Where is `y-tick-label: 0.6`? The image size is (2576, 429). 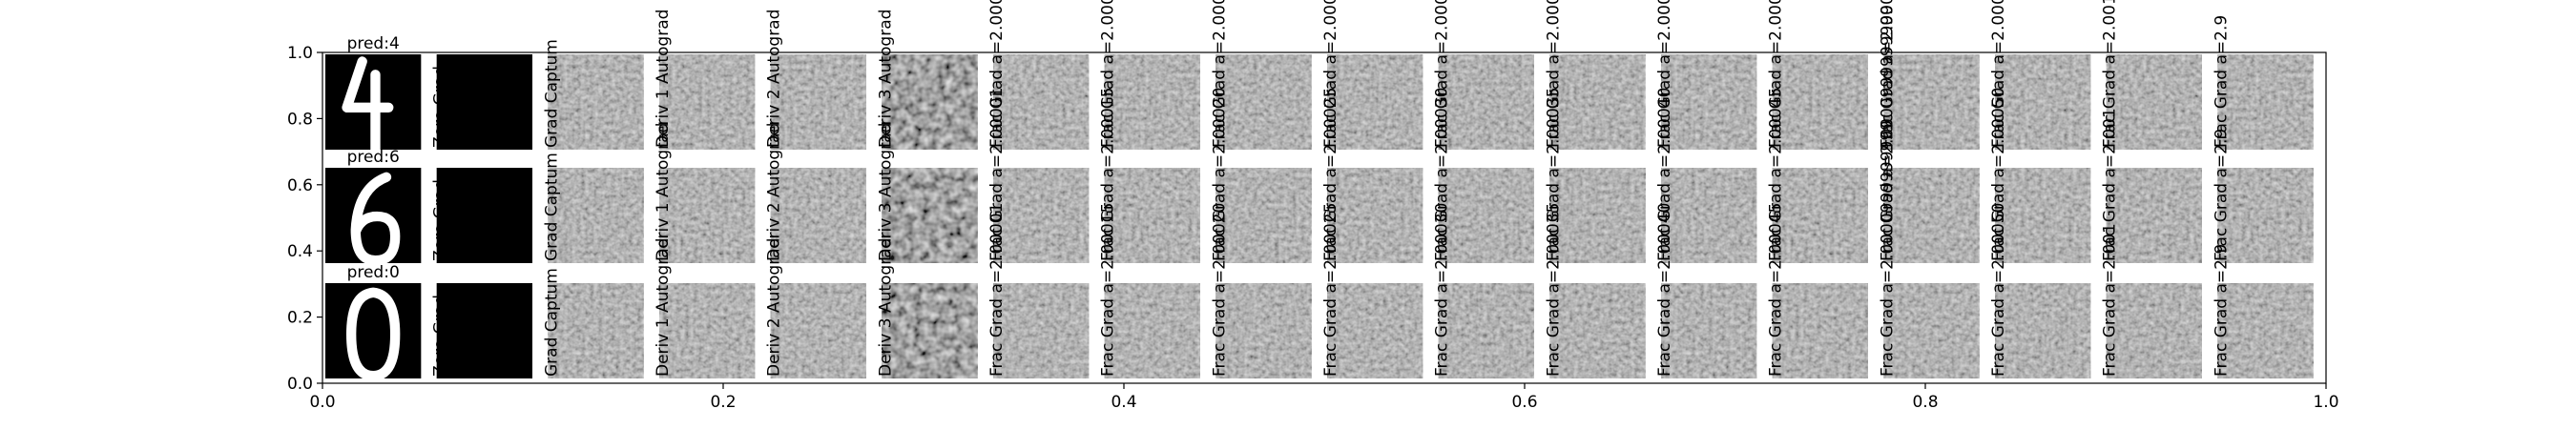 y-tick-label: 0.6 is located at coordinates (300, 185).